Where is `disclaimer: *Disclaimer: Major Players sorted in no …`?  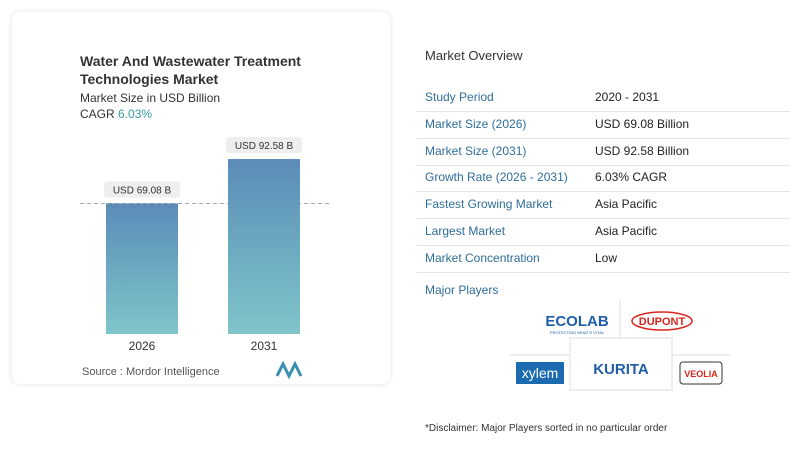
disclaimer: *Disclaimer: Major Players sorted in no … is located at coordinates (546, 428).